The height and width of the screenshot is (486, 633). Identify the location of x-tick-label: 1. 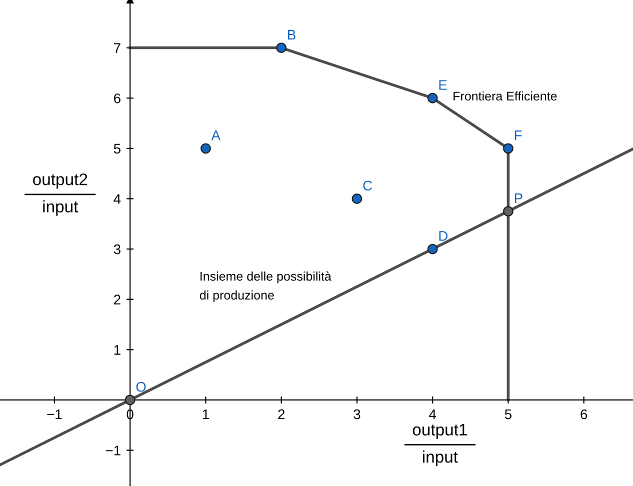
(205, 415).